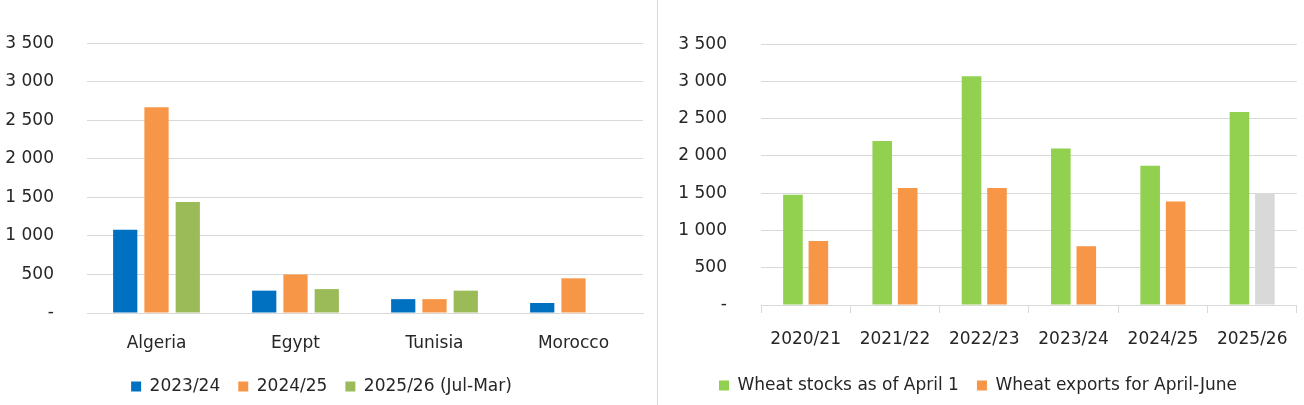  I want to click on x-tick-label: 2022/23, so click(984, 337).